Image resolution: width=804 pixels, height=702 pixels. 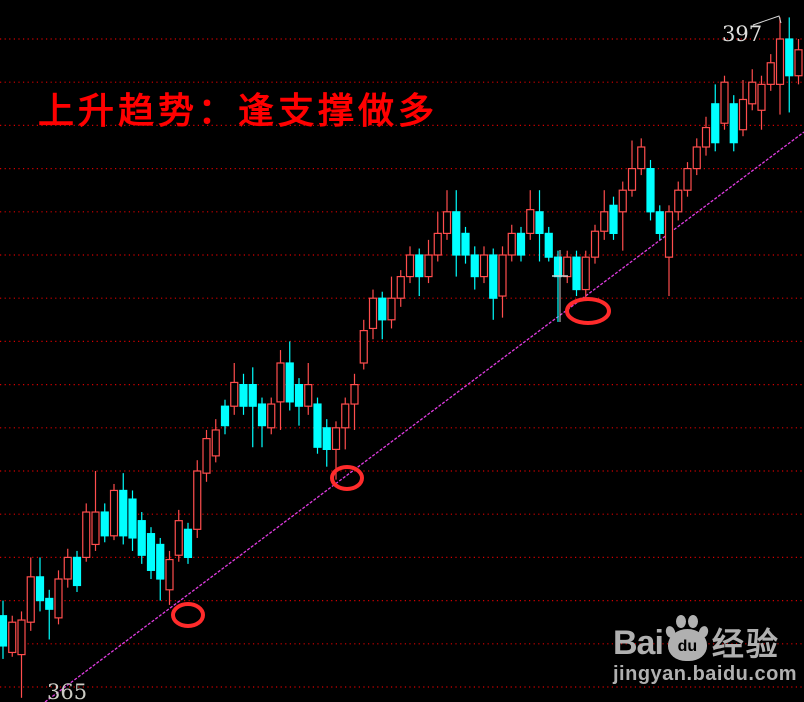 I want to click on baidu-watermark: Bai du 经验 jingyan.baidu.com, so click(x=705, y=649).